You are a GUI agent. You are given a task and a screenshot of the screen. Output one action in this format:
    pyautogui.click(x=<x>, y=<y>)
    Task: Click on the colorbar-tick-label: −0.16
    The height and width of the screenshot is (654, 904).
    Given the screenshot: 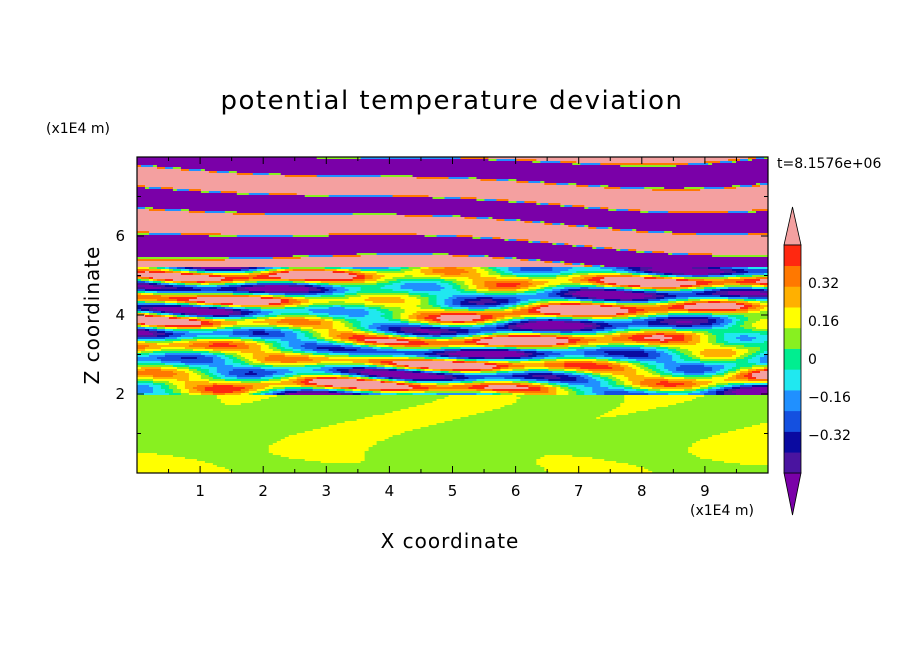 What is the action you would take?
    pyautogui.click(x=829, y=398)
    